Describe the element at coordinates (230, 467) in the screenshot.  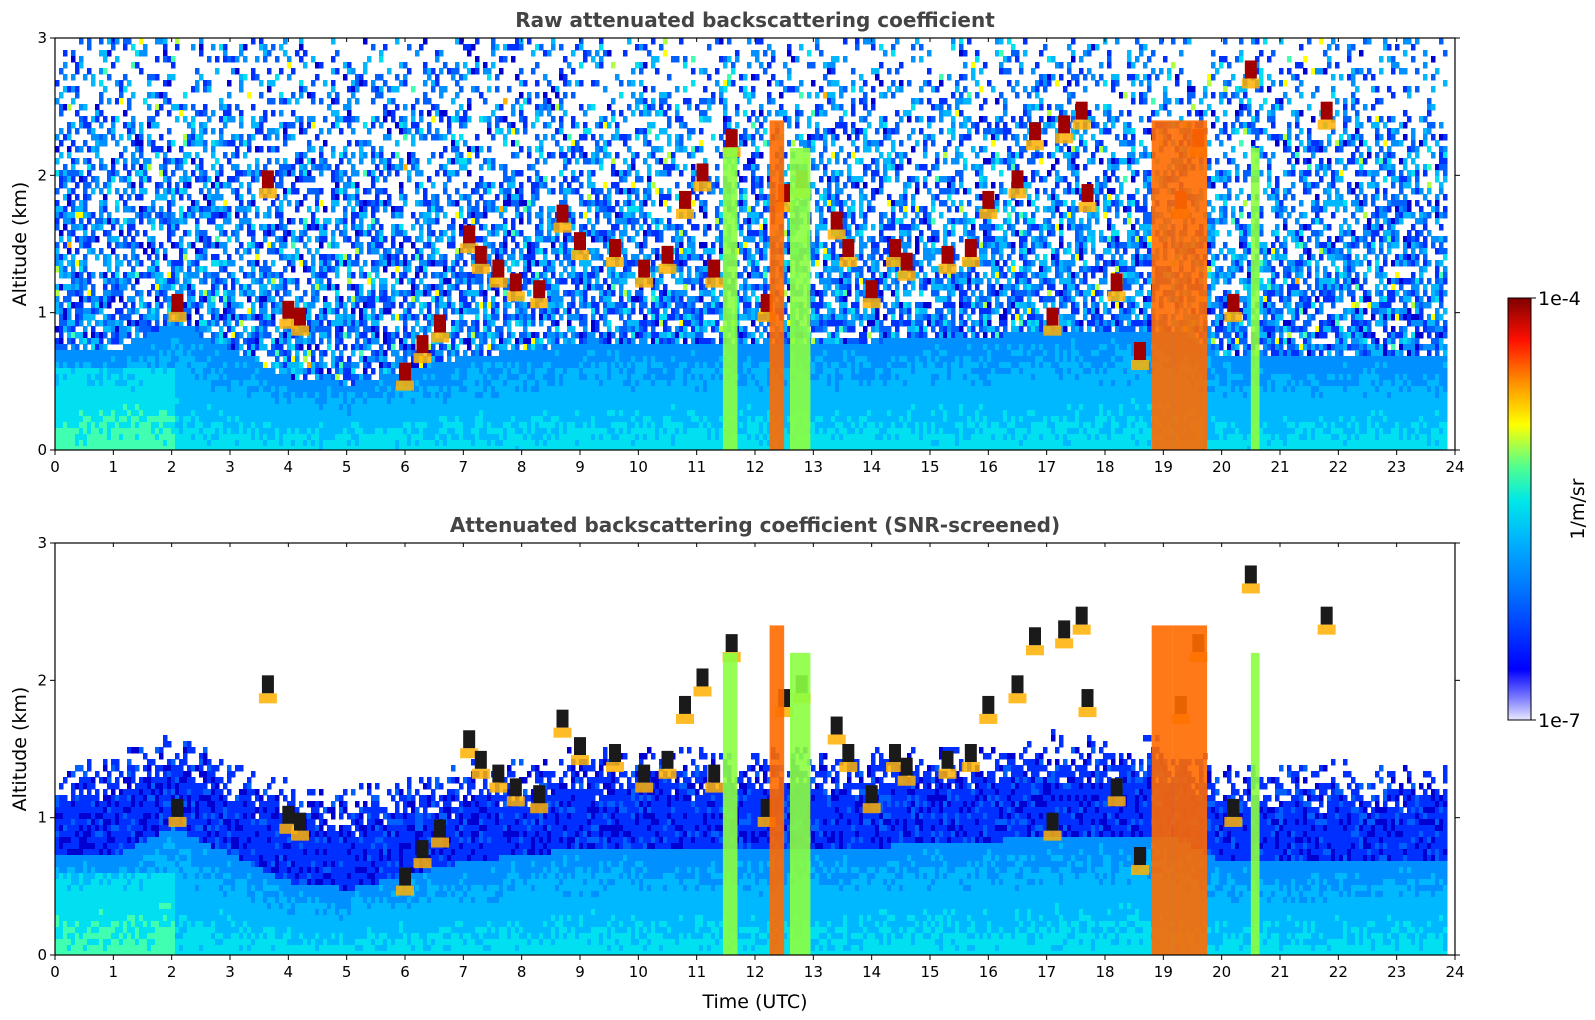
I see `x-tick-label: 3` at that location.